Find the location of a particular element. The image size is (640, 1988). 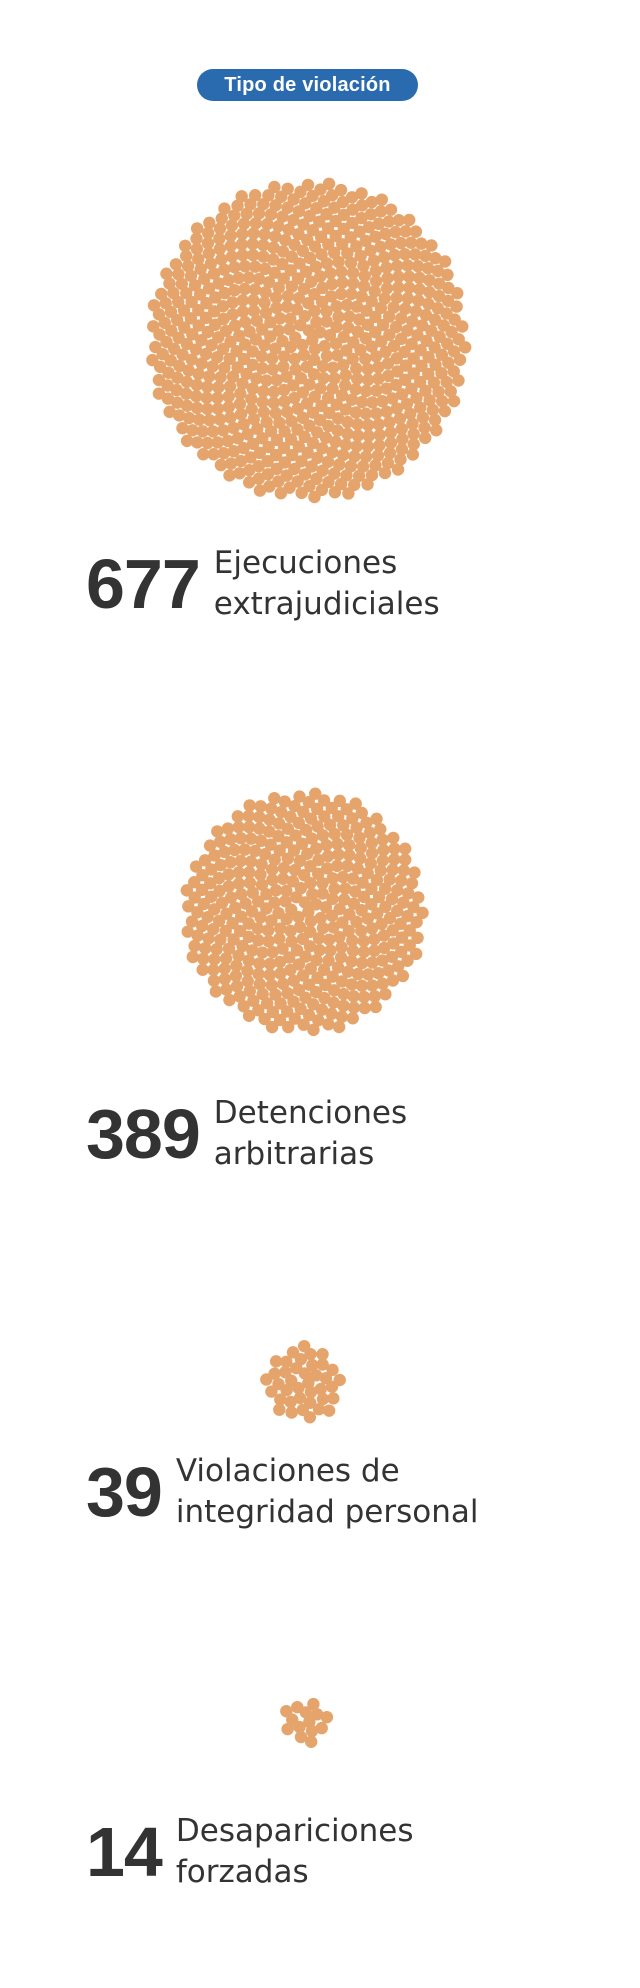

violation-type-filter-button: Tipo de violación is located at coordinates (307, 85).